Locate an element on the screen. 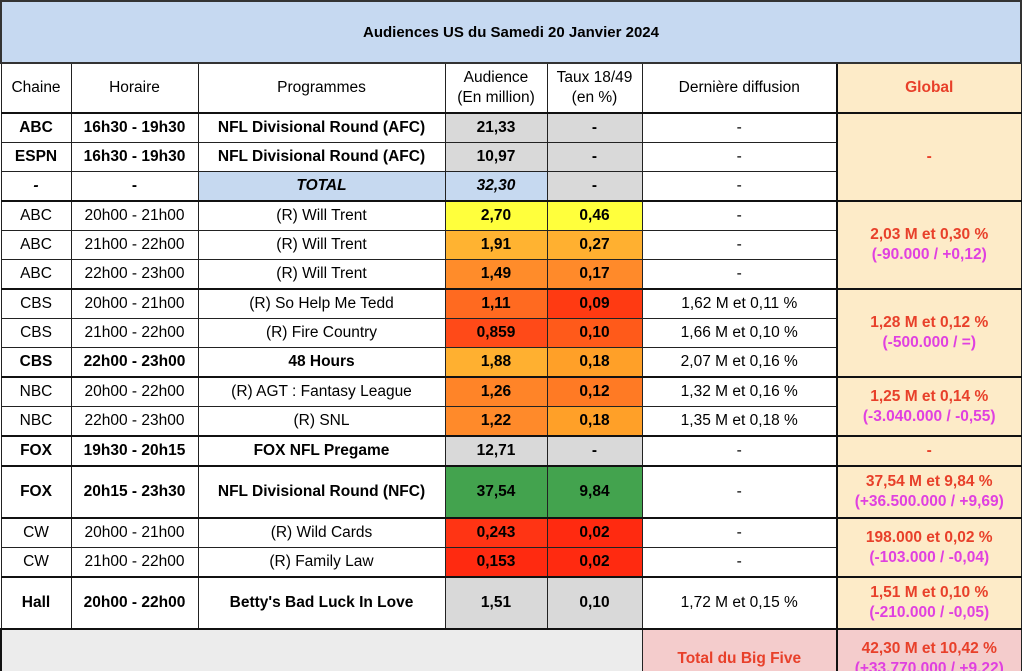  text-line: Horaire is located at coordinates (134, 87).